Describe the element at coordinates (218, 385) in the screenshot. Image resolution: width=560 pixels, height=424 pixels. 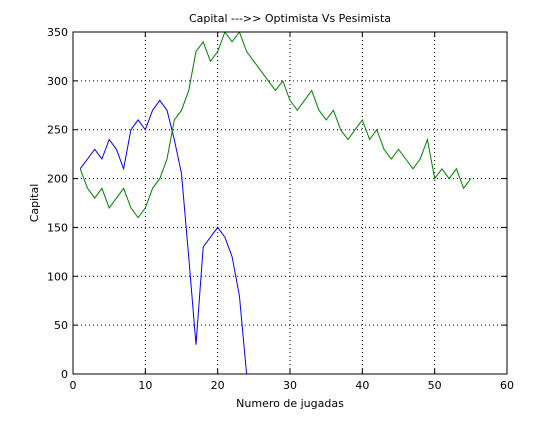
I see `x-tick-label: 20` at that location.